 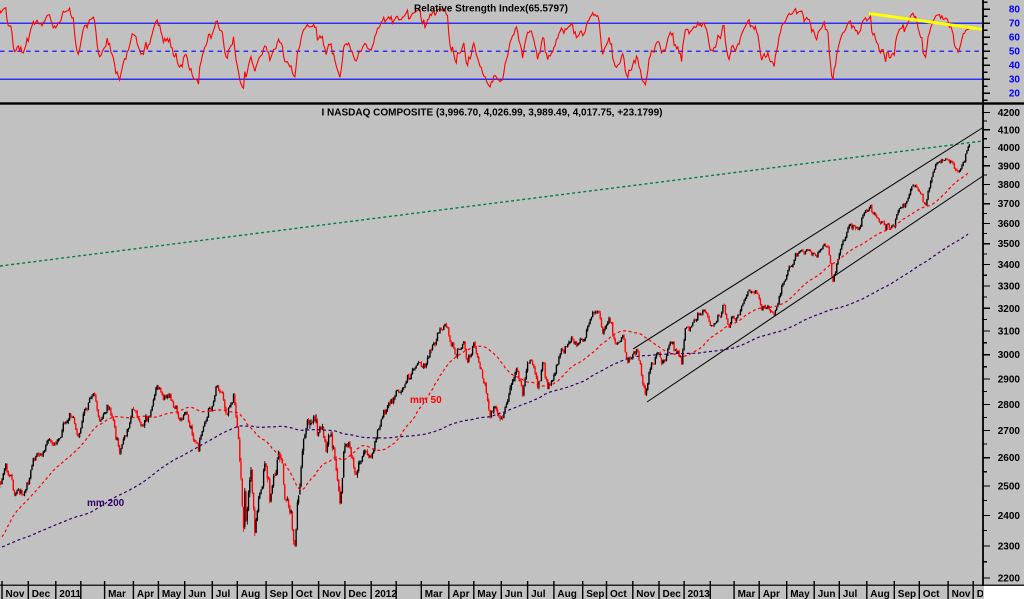 I want to click on svg-text: 2012, so click(x=386, y=594).